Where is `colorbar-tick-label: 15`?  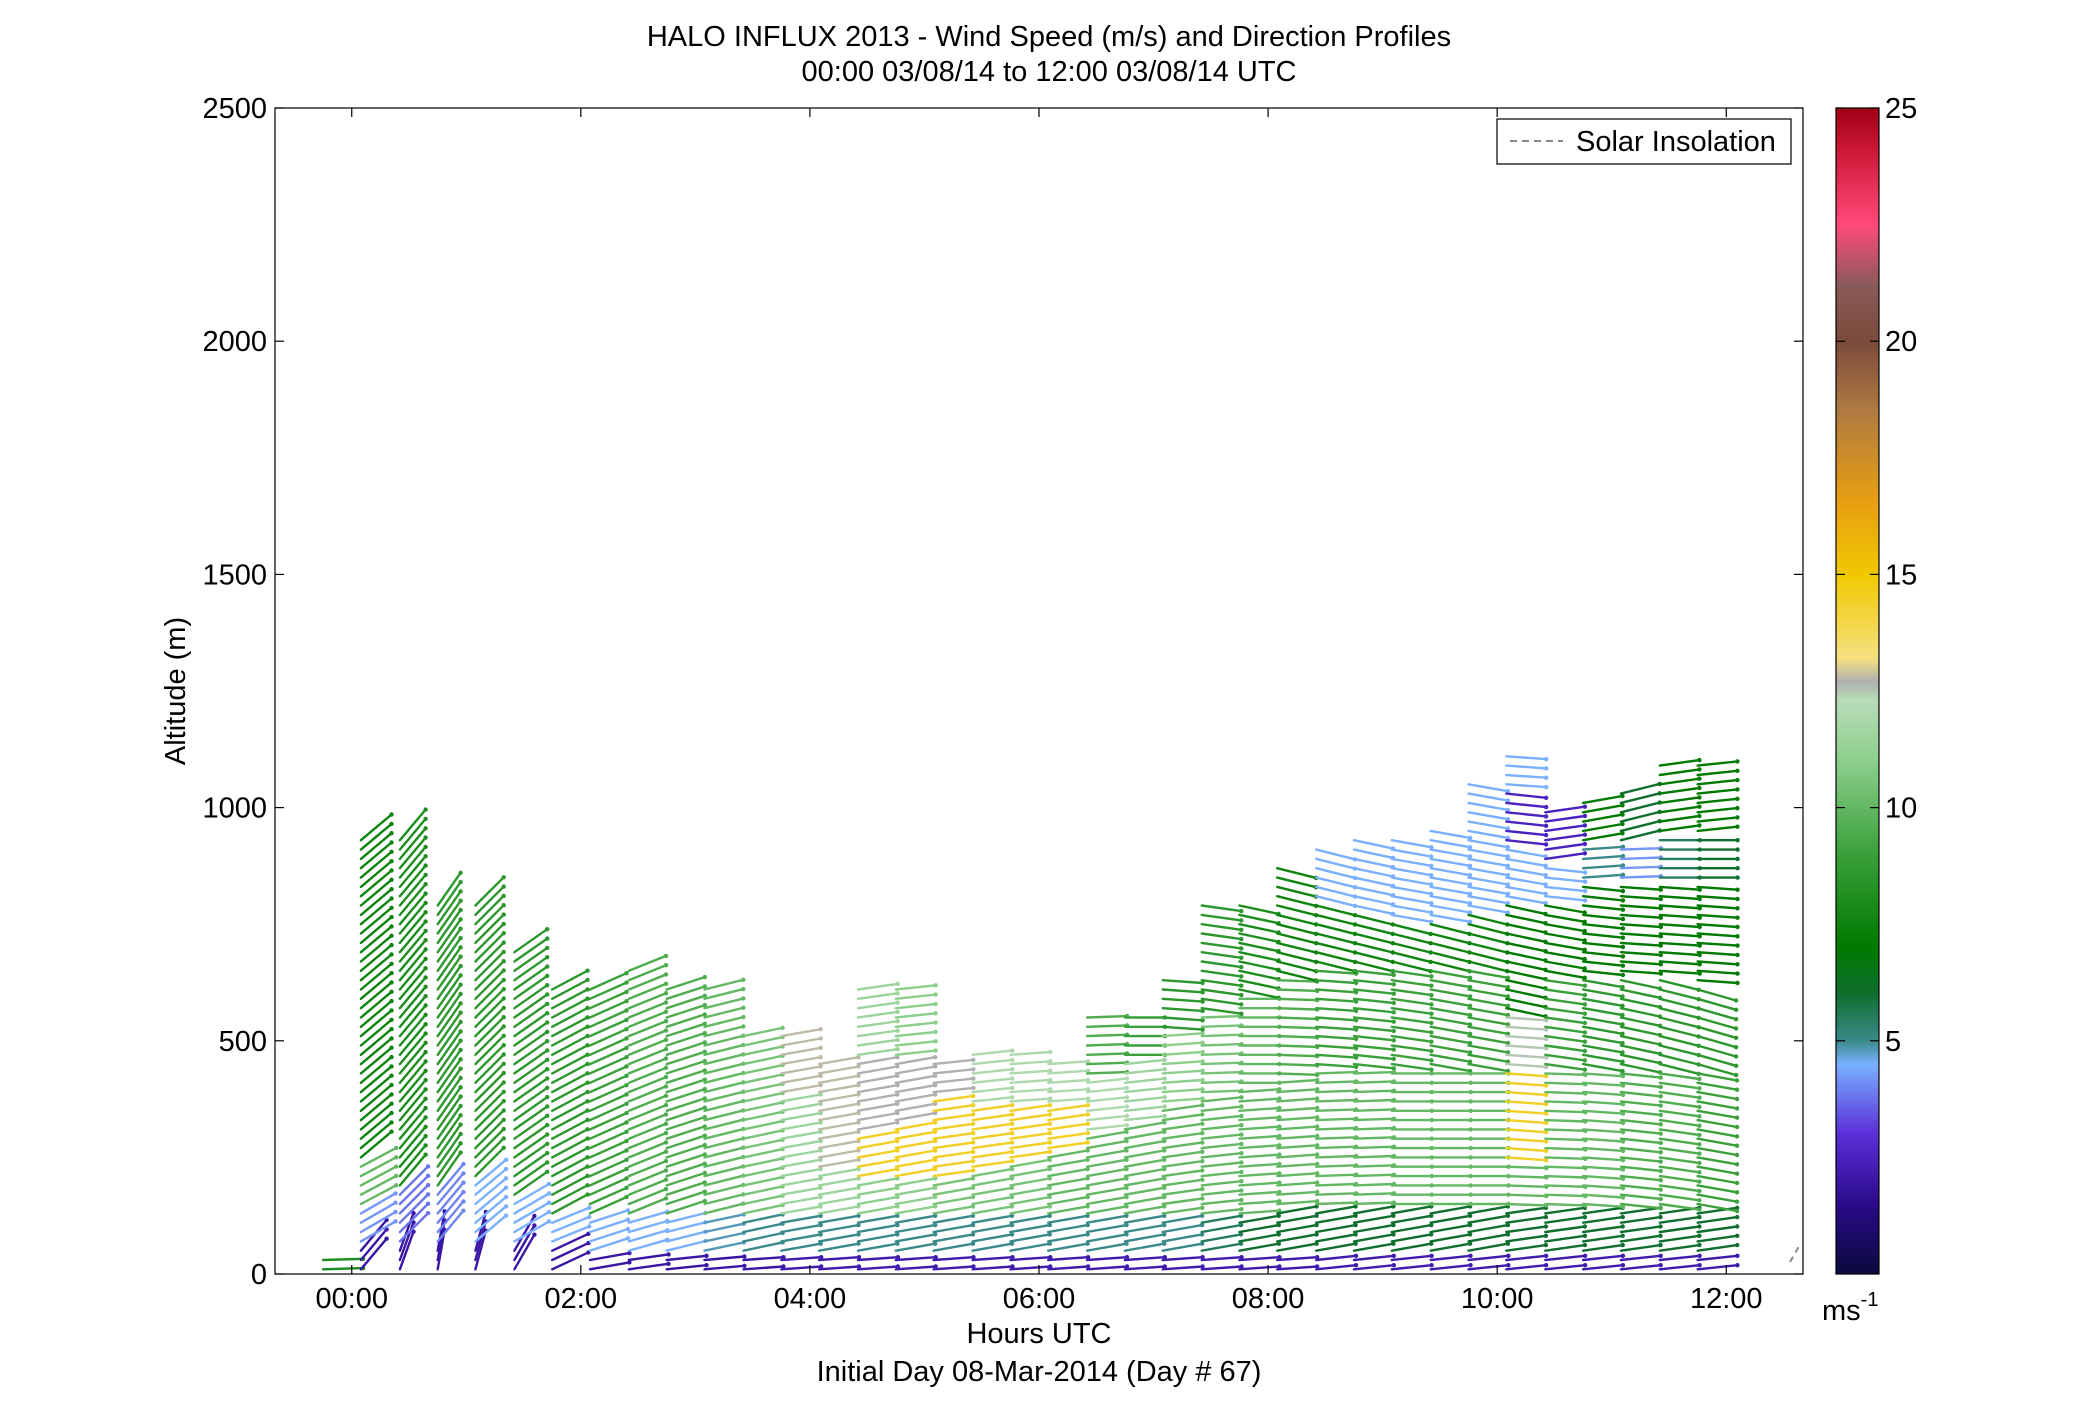
colorbar-tick-label: 15 is located at coordinates (1901, 575).